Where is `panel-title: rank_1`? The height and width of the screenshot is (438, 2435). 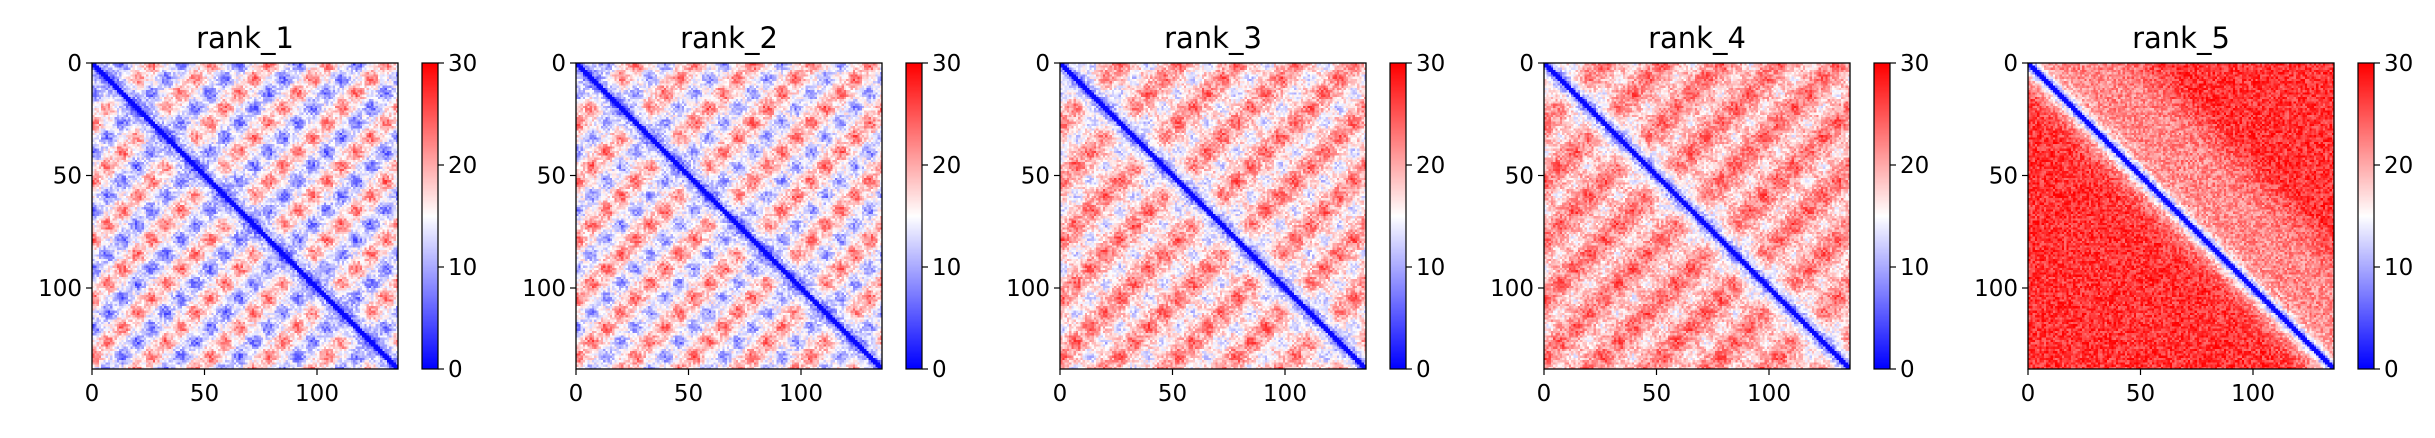 panel-title: rank_1 is located at coordinates (245, 38).